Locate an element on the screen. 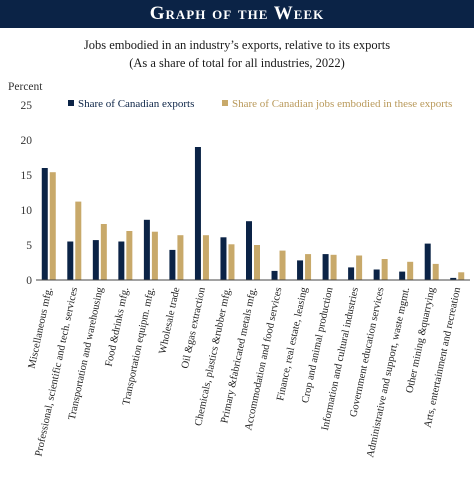  y-tick-label: 5 is located at coordinates (29, 246).